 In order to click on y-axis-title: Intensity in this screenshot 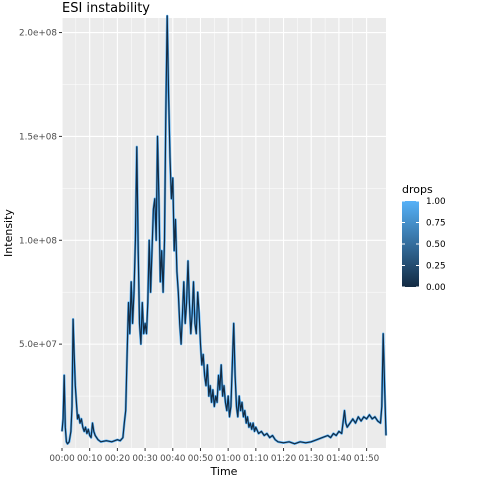, I will do `click(8, 233)`.